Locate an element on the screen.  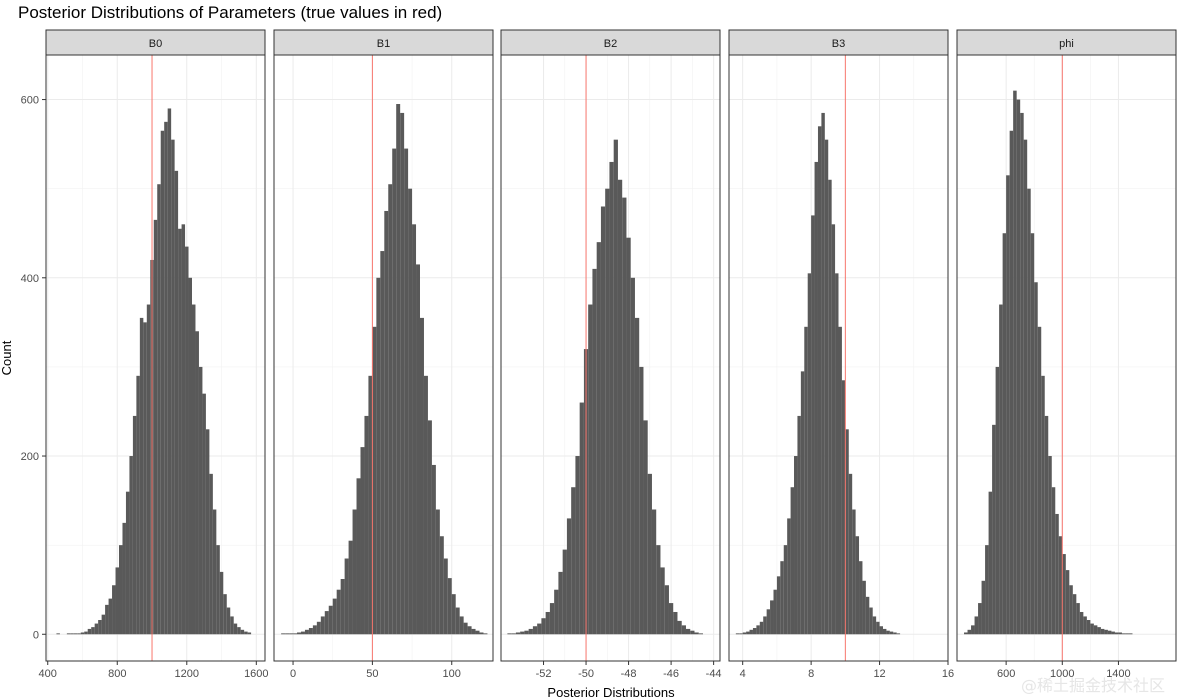
y-tick-label: 400 is located at coordinates (30, 279).